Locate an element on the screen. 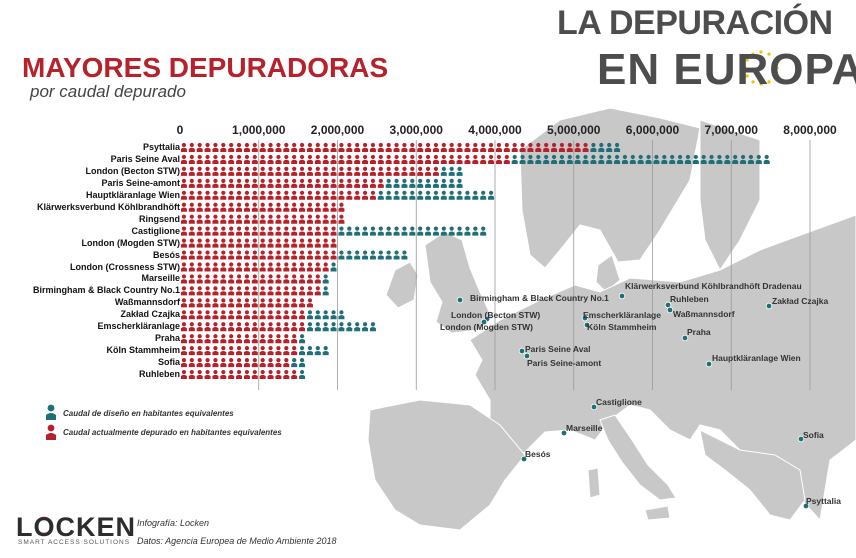 The image size is (856, 558). locken-logo: LOCKEN is located at coordinates (76, 527).